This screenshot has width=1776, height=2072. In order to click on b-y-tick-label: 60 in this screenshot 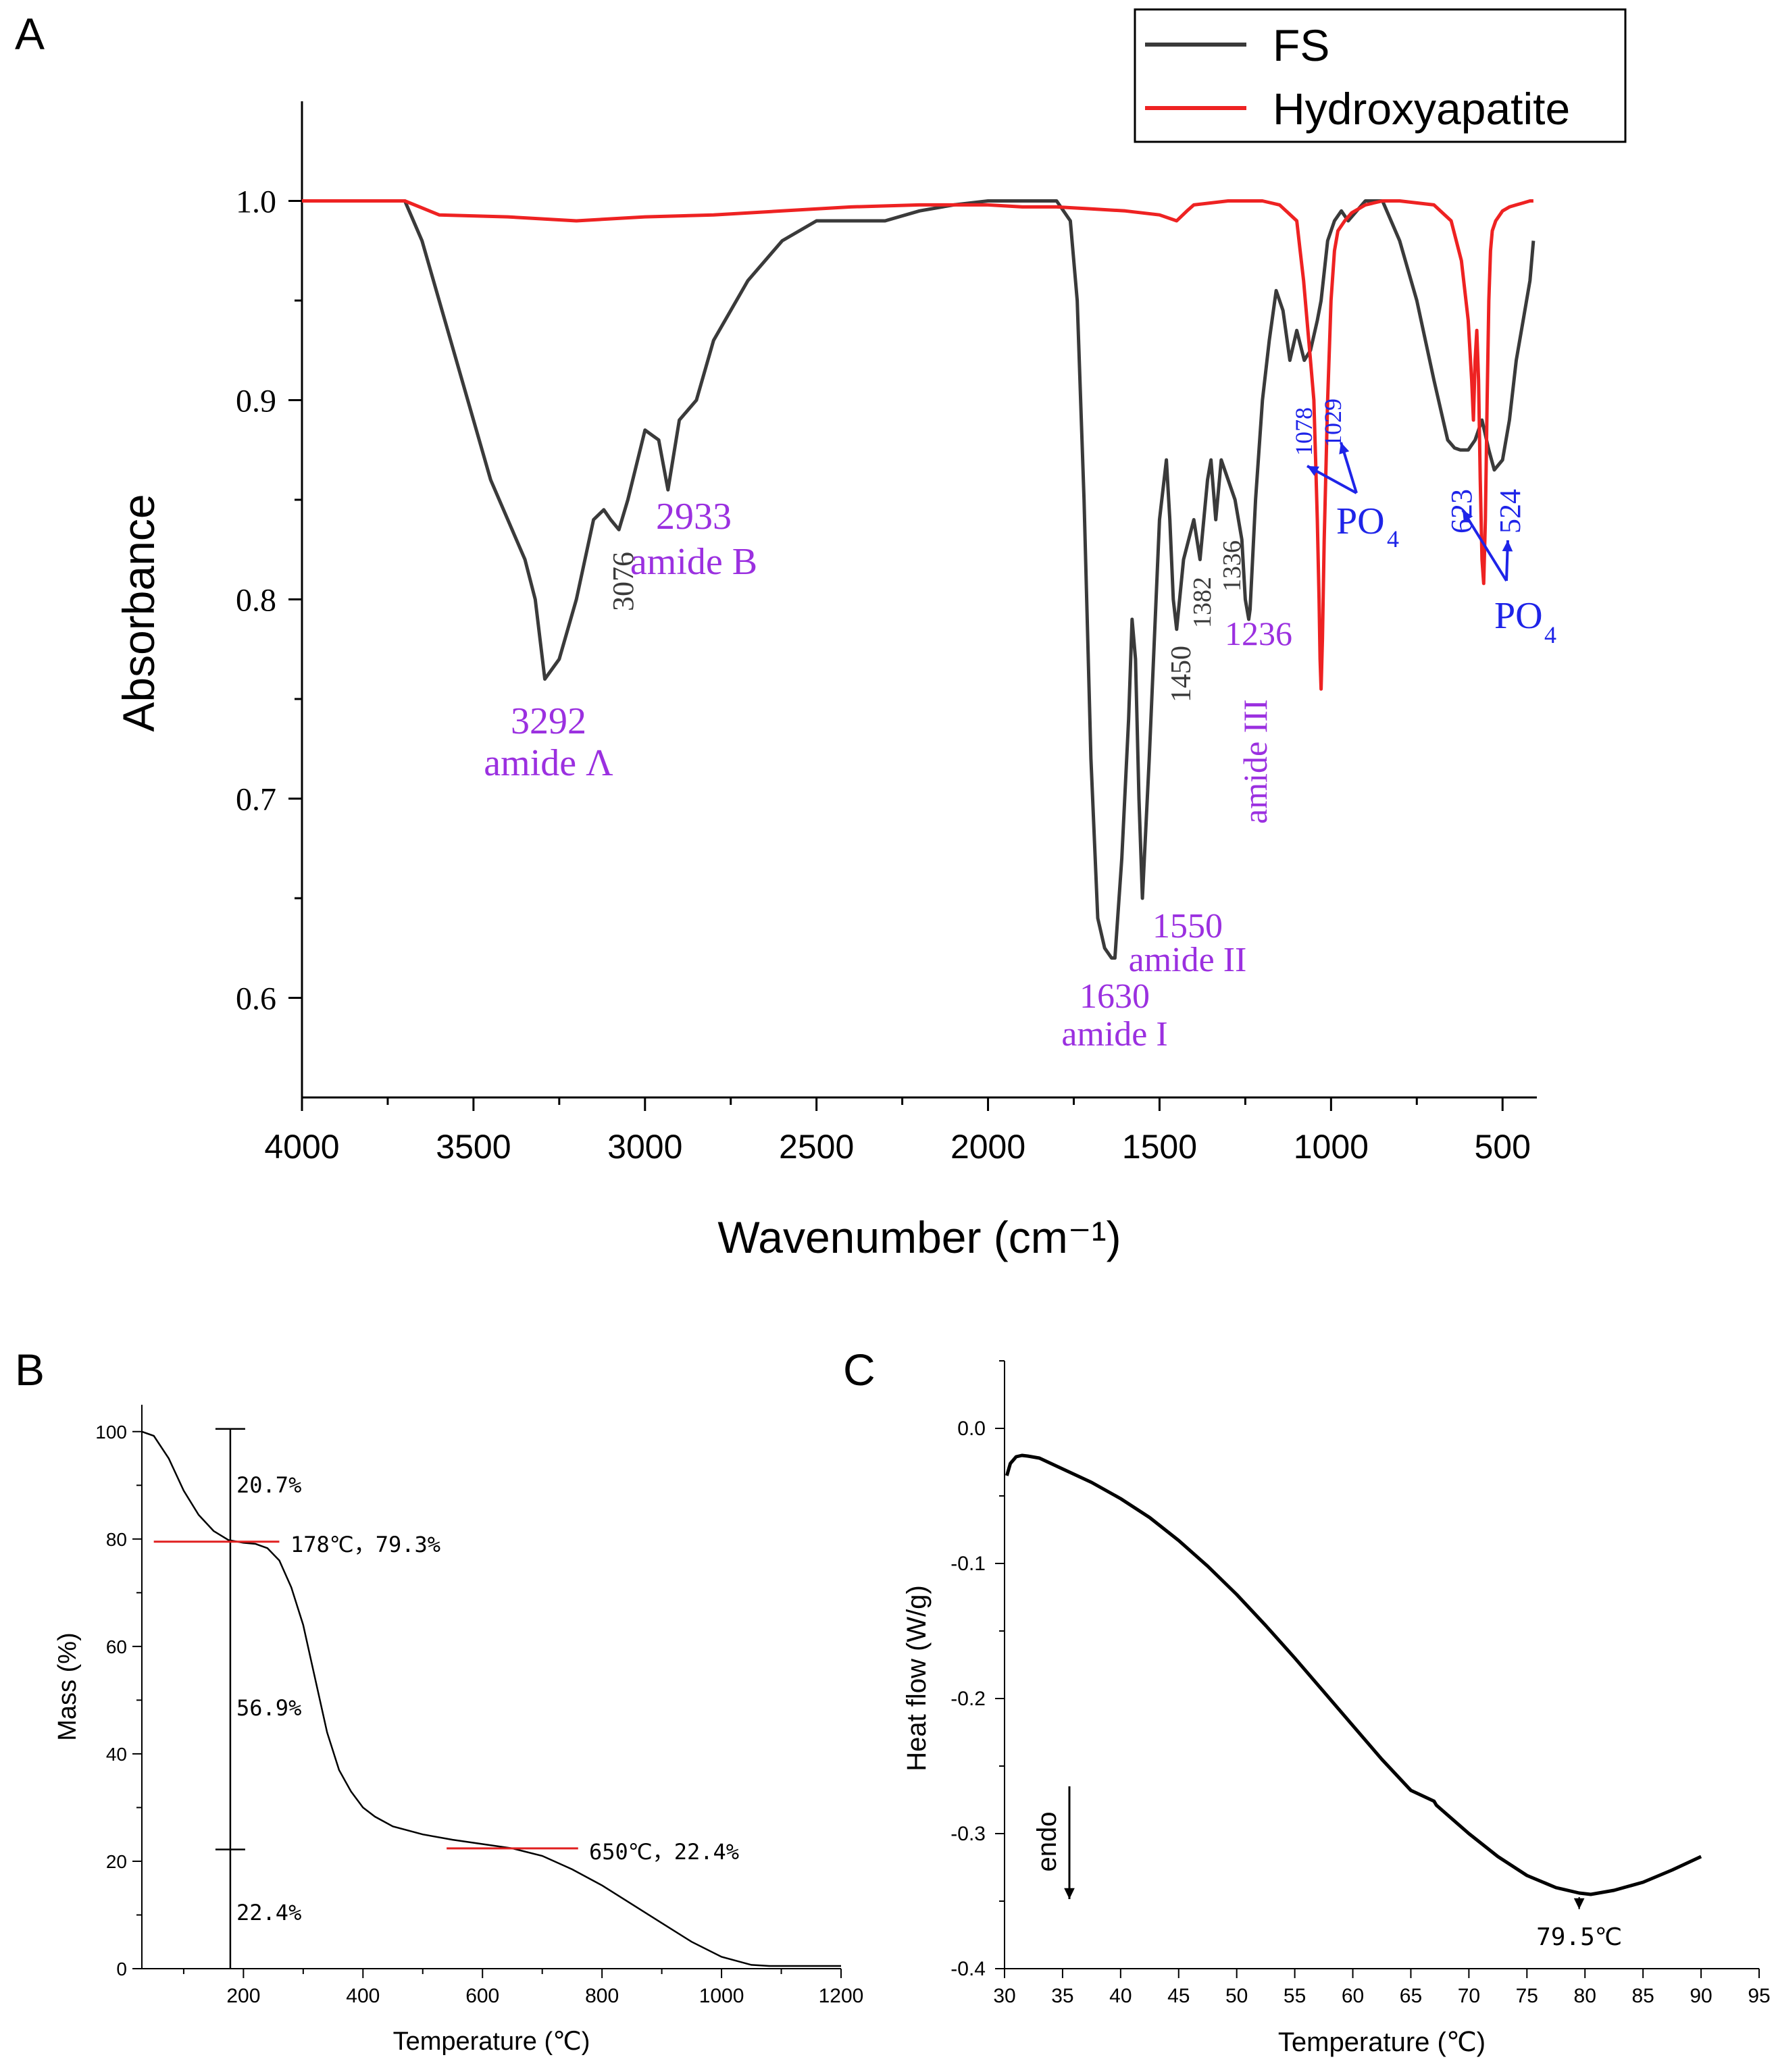, I will do `click(116, 1646)`.